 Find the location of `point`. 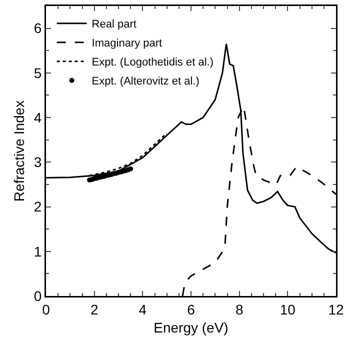

point is located at coordinates (131, 169).